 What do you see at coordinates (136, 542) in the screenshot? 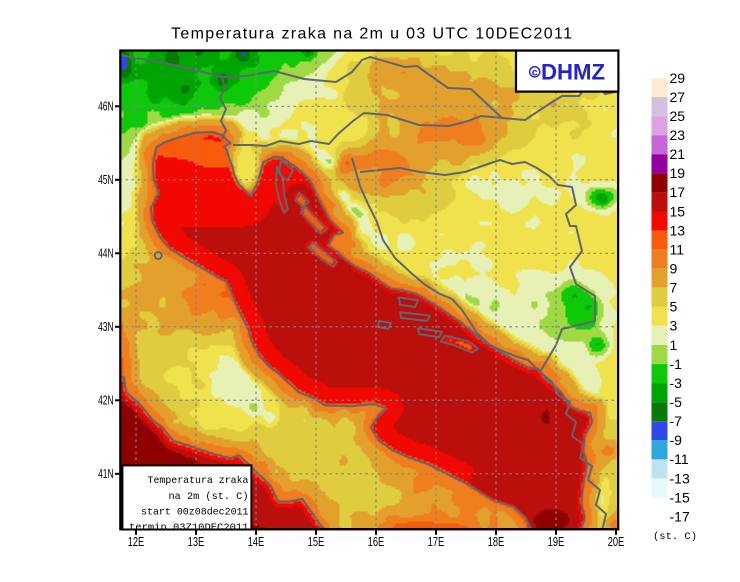
I see `svg-text: 12E` at bounding box center [136, 542].